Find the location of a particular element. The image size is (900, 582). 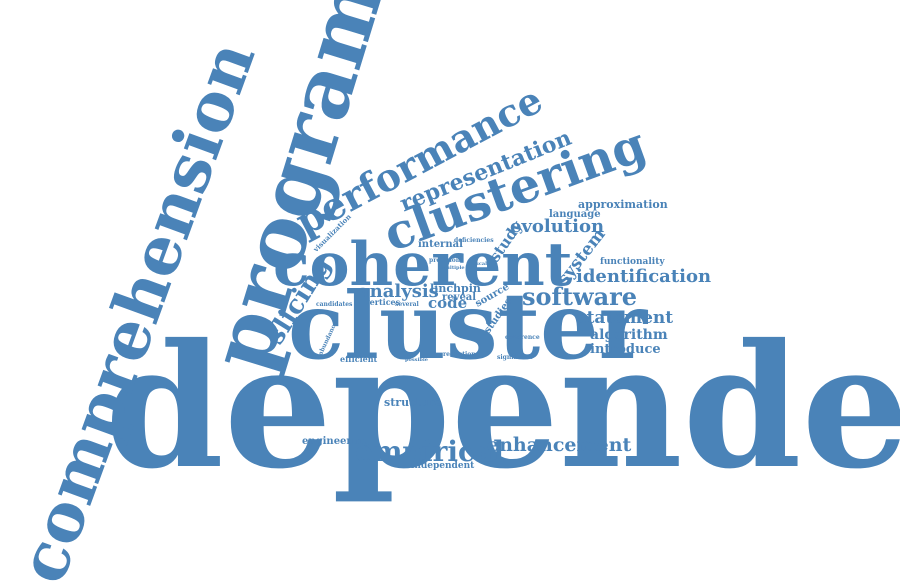

word-analysis: analysis is located at coordinates (398, 291).